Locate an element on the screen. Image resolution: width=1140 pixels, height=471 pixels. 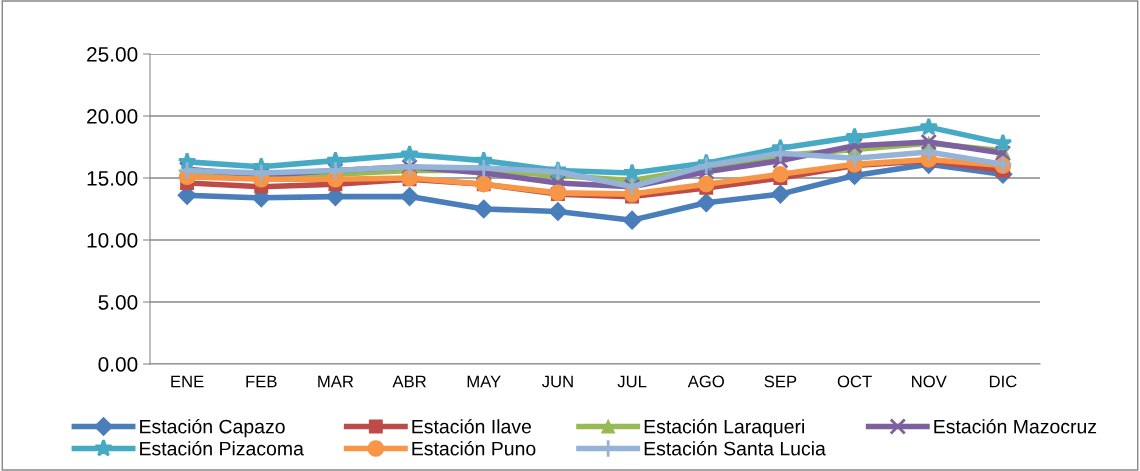
y-tick-label: 25.00 is located at coordinates (112, 54).